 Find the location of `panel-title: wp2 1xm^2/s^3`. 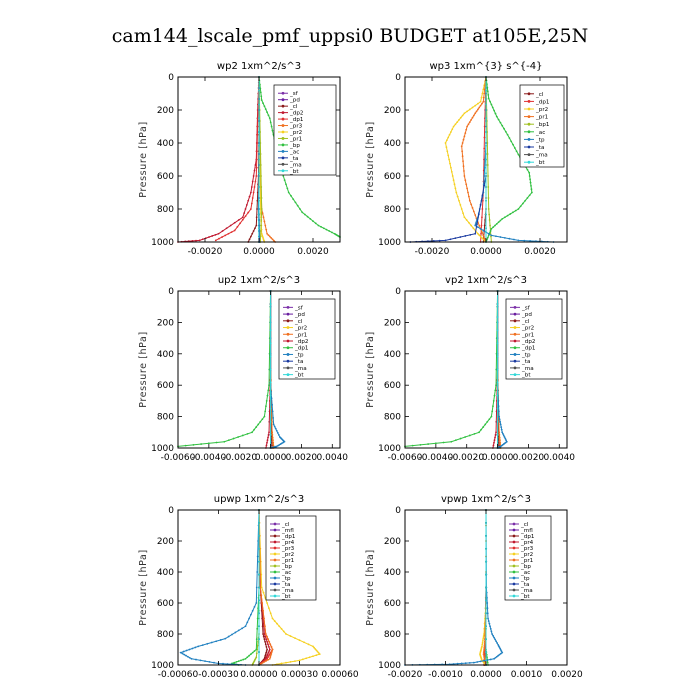

panel-title: wp2 1xm^2/s^3 is located at coordinates (259, 66).